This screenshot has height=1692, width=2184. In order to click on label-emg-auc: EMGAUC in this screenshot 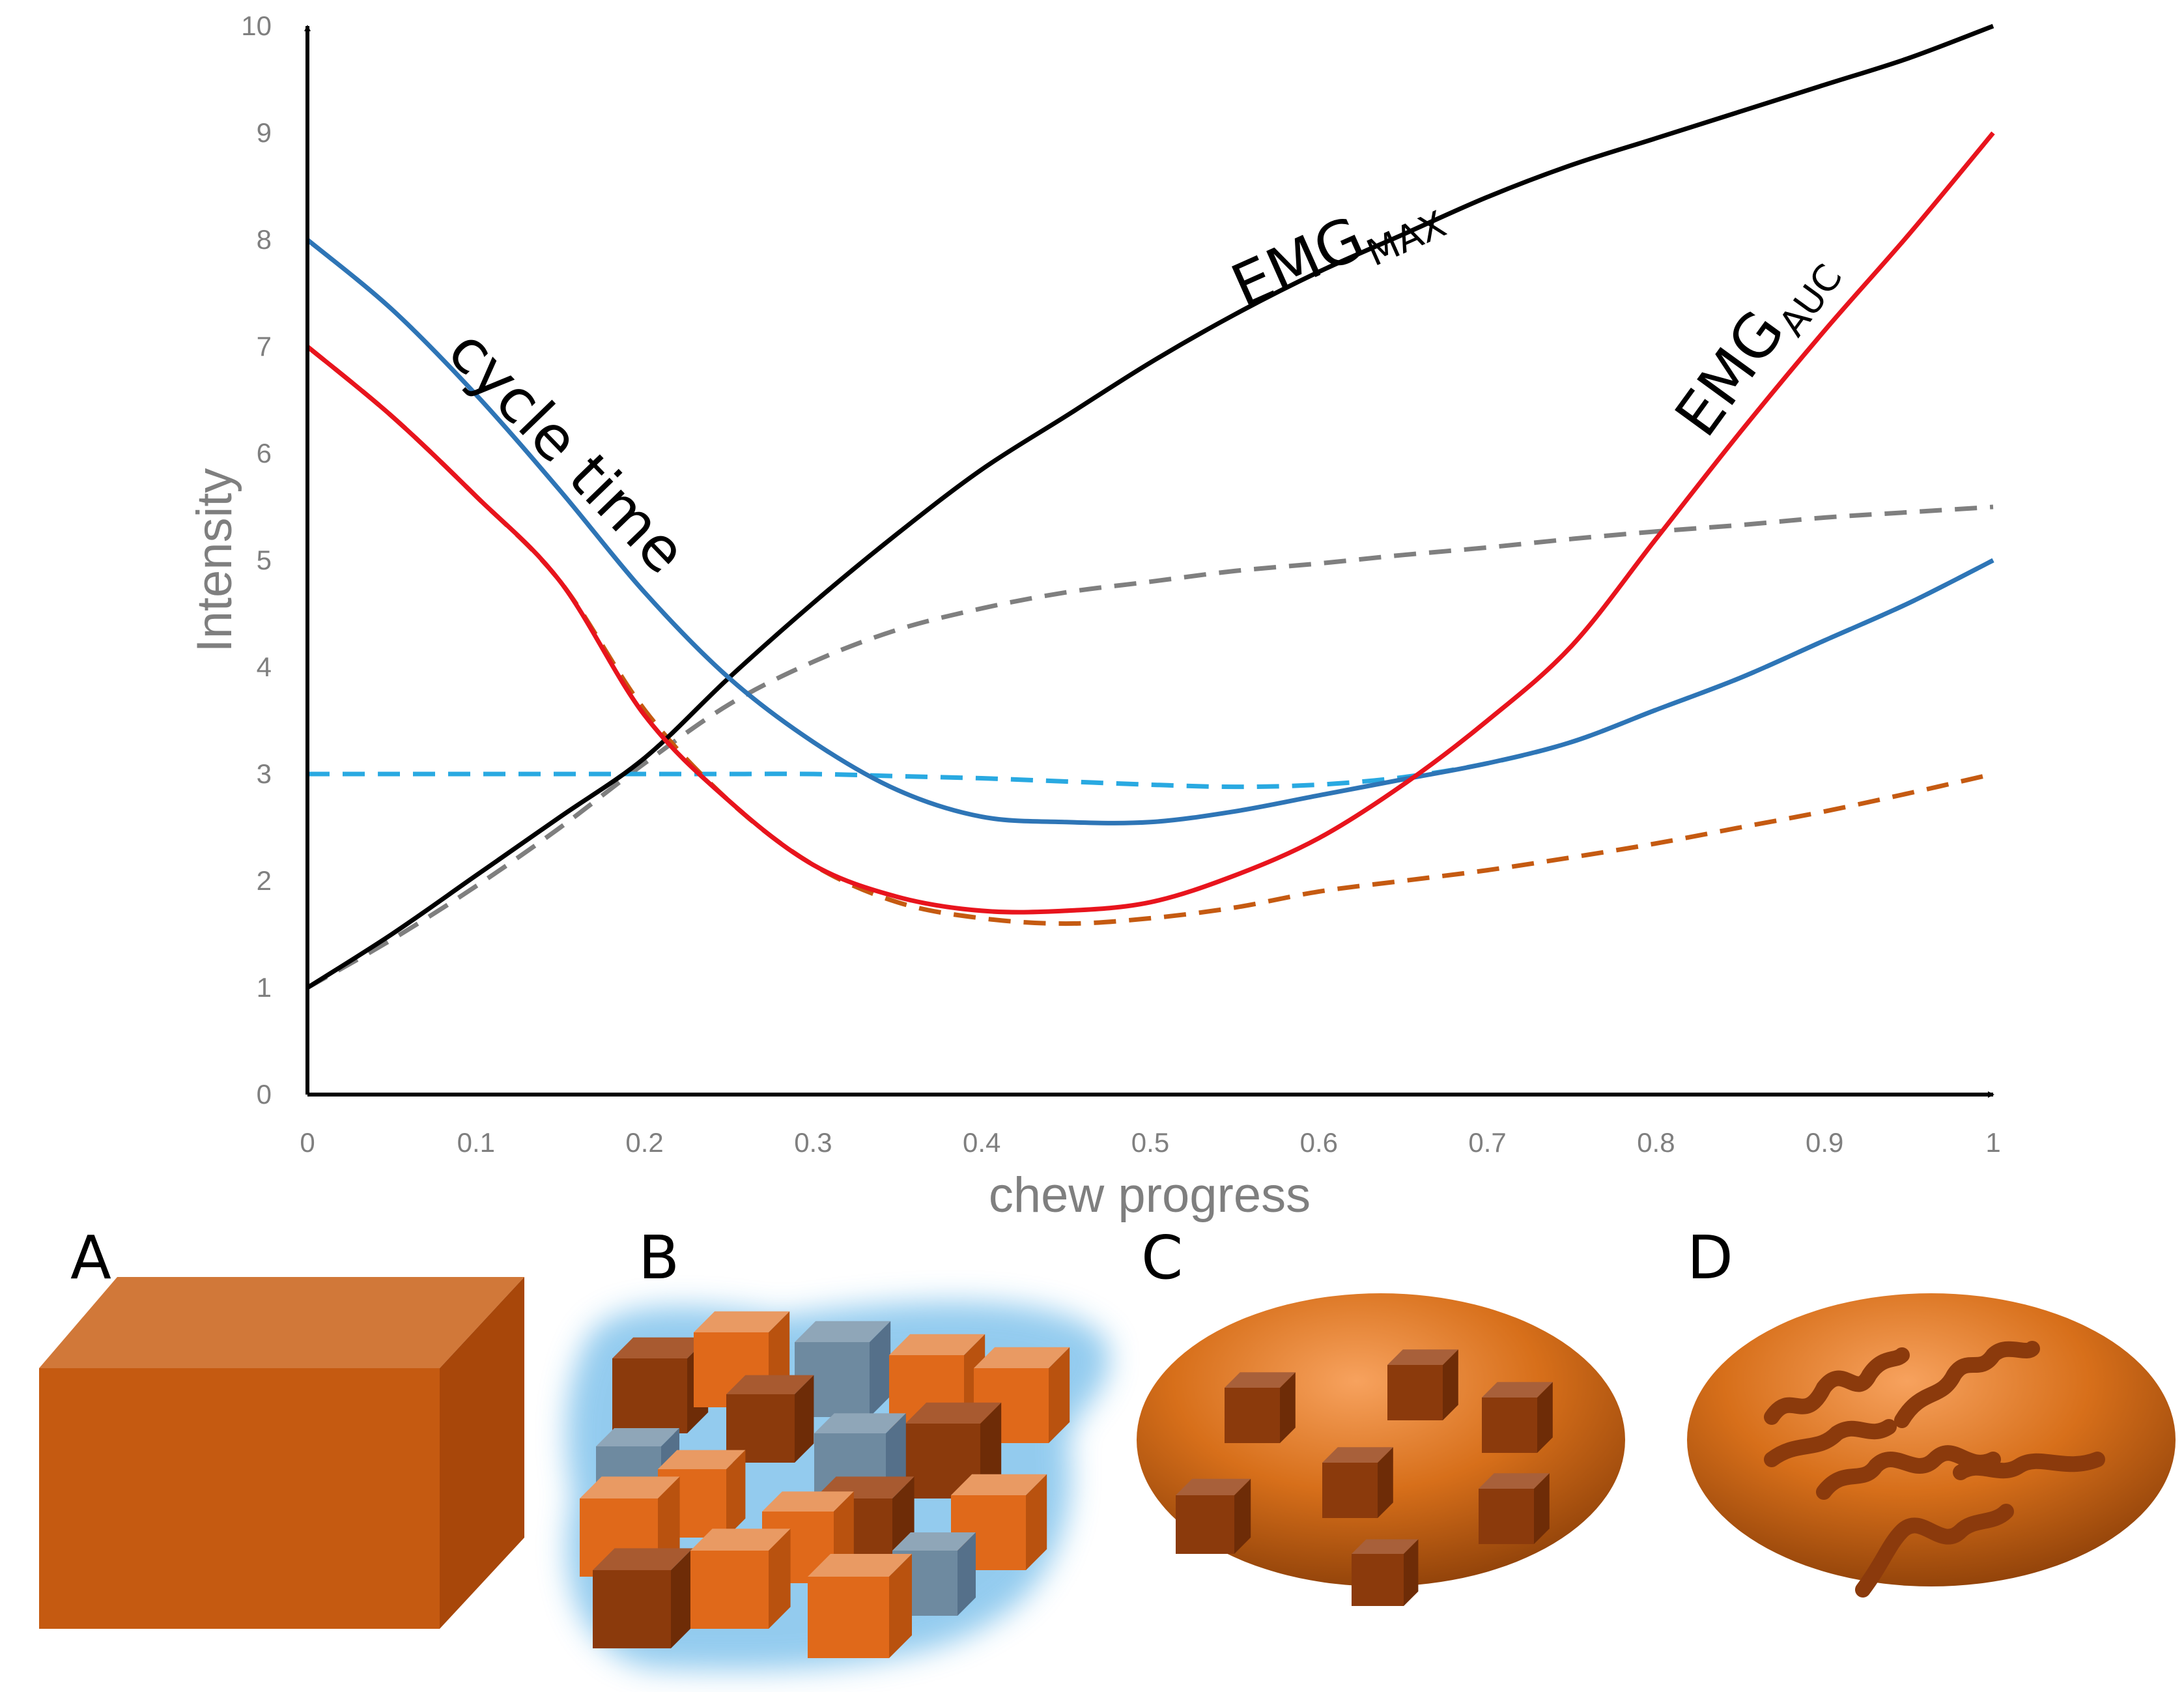, I will do `click(1757, 344)`.